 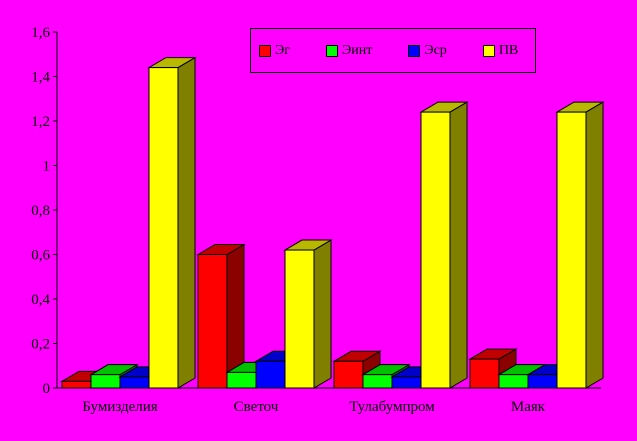 What do you see at coordinates (528, 407) in the screenshot?
I see `category-label: Маяк` at bounding box center [528, 407].